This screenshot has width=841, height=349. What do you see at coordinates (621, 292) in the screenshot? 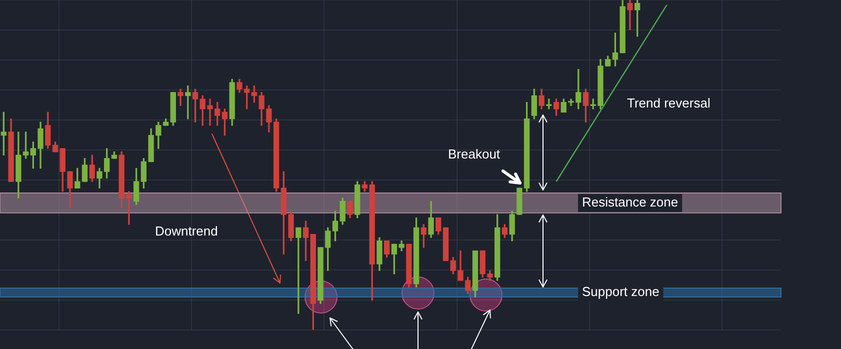
I see `band-label: Support zone` at bounding box center [621, 292].